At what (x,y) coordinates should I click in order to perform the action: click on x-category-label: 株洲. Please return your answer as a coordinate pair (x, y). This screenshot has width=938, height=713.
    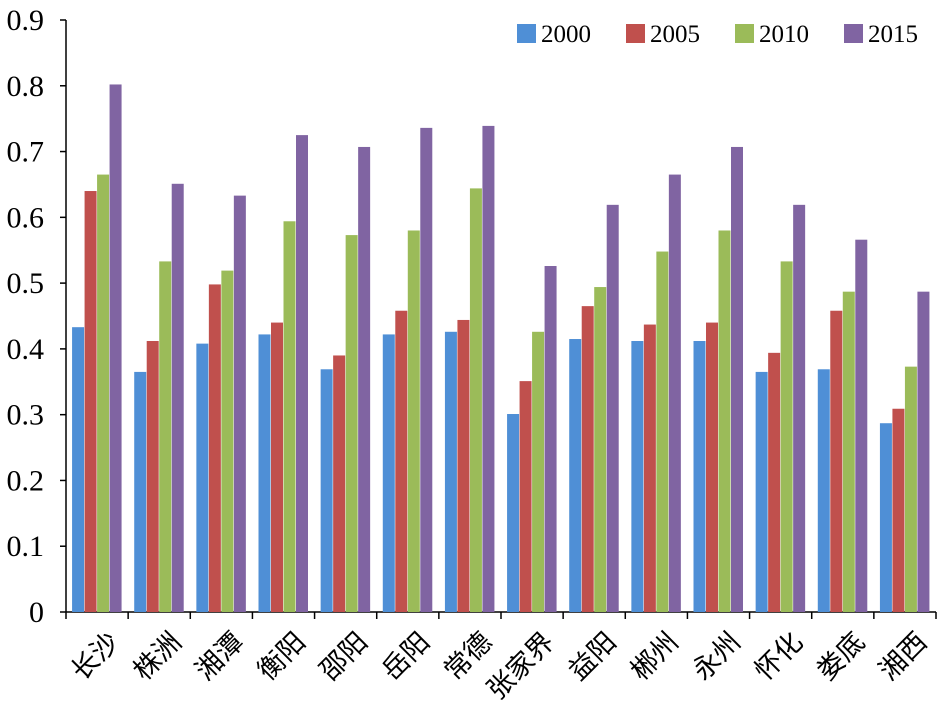
    Looking at the image, I should click on (158, 657).